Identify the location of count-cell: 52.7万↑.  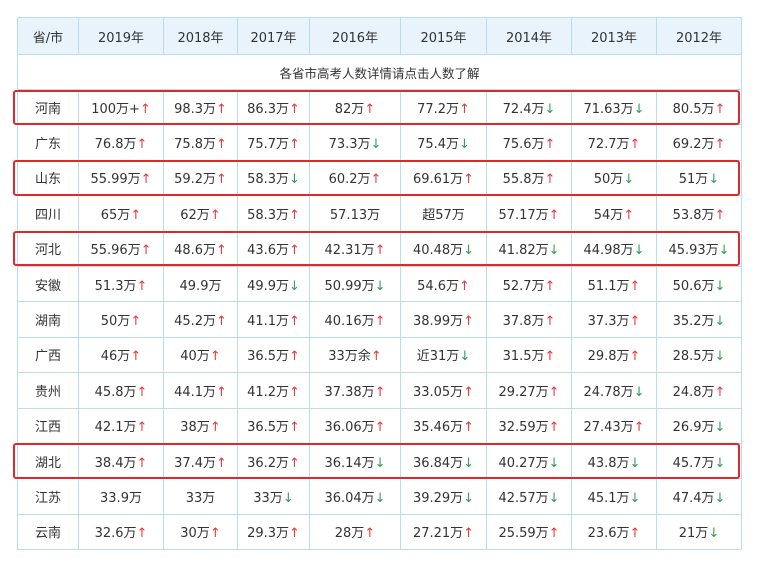
(529, 284).